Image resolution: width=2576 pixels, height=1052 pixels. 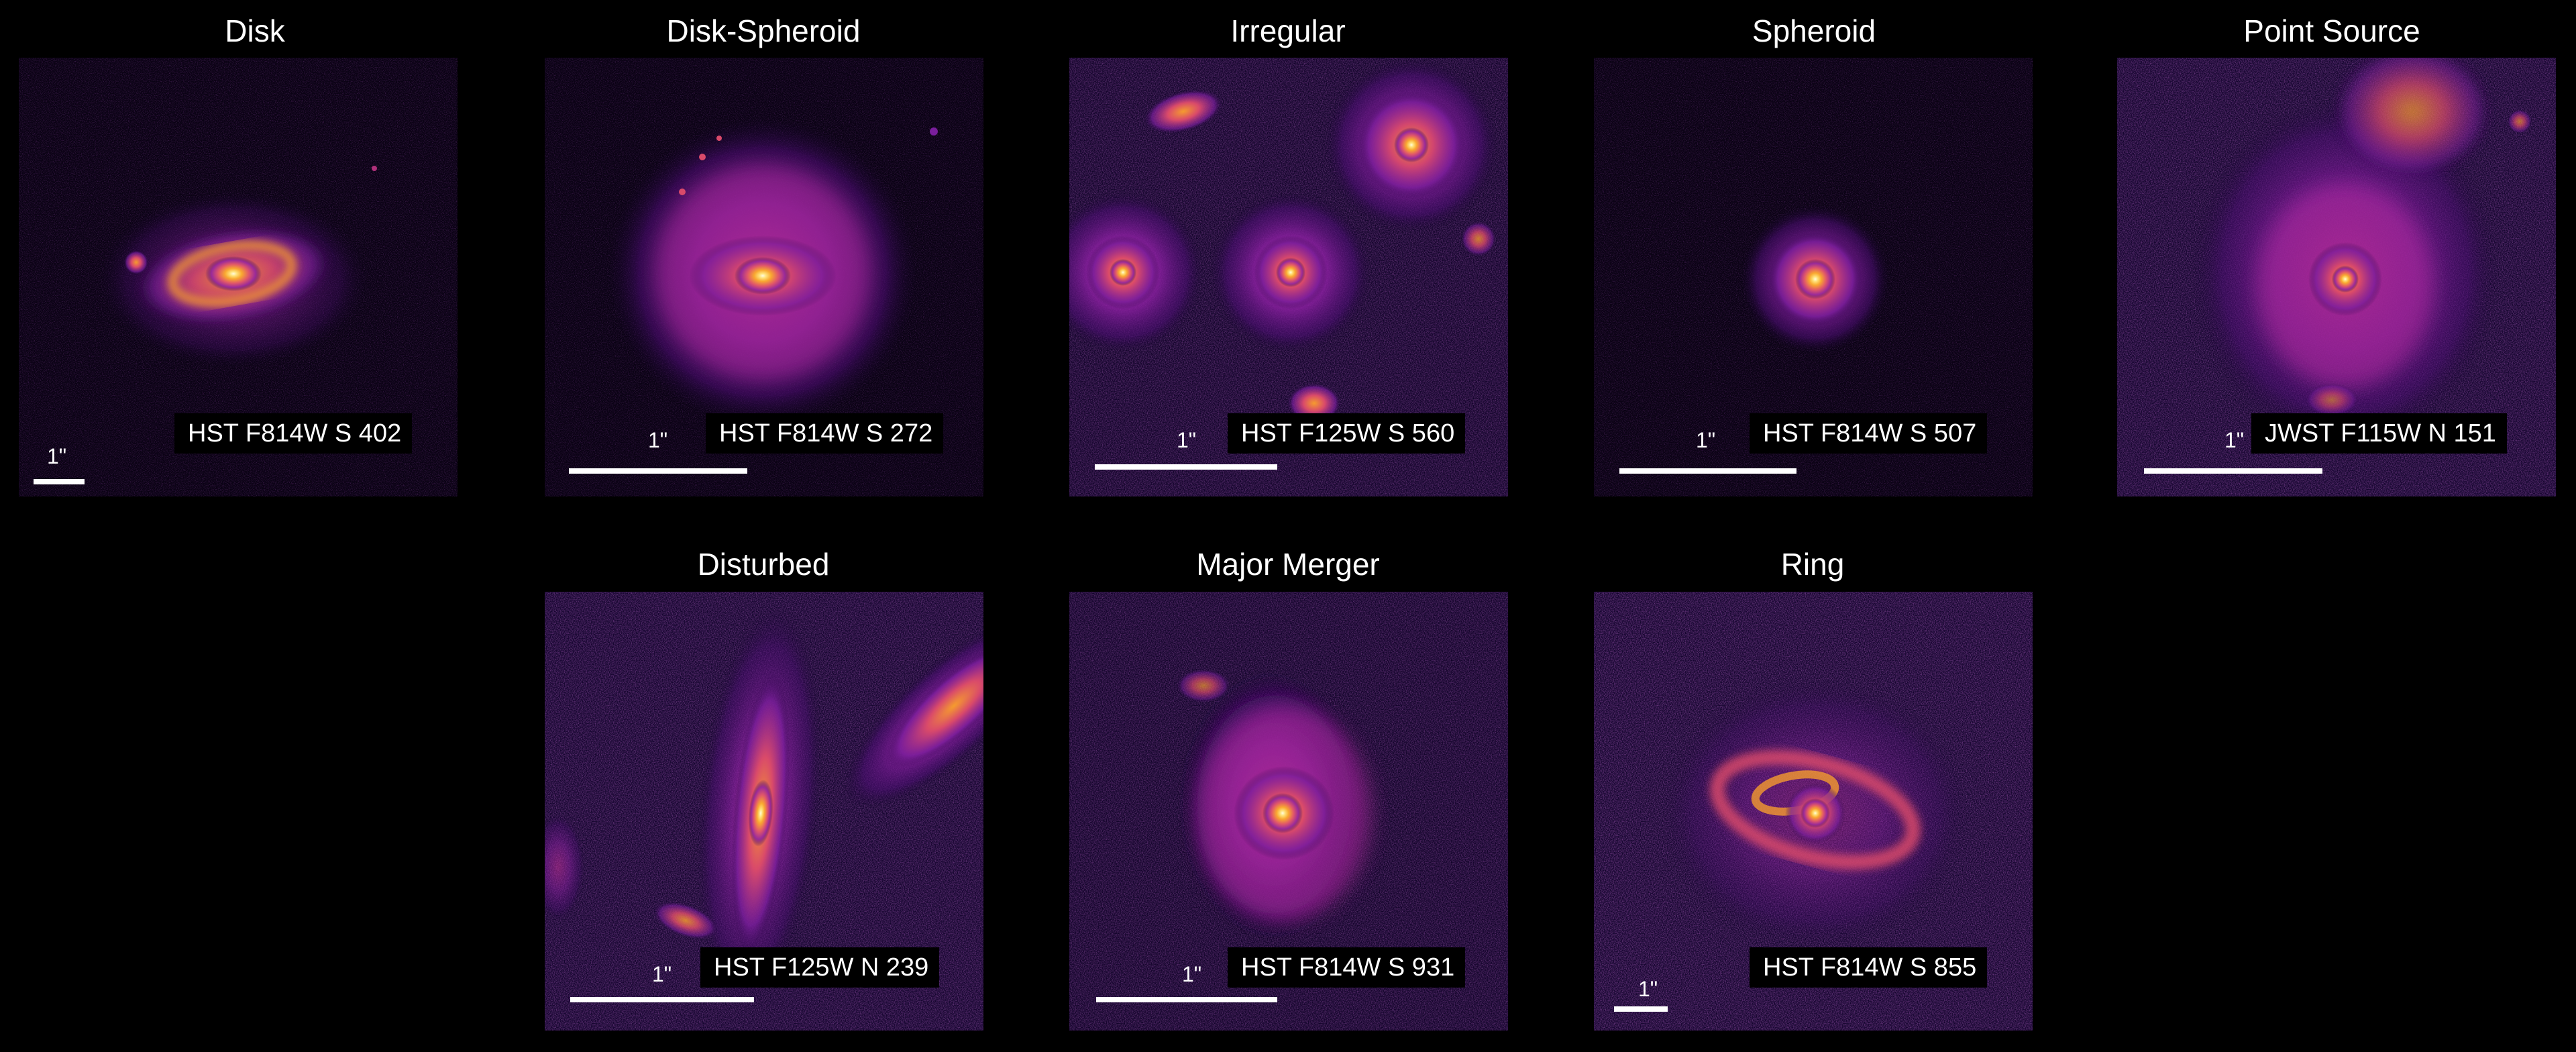 I want to click on panel-caption: JWST F115W N 151, so click(x=2379, y=433).